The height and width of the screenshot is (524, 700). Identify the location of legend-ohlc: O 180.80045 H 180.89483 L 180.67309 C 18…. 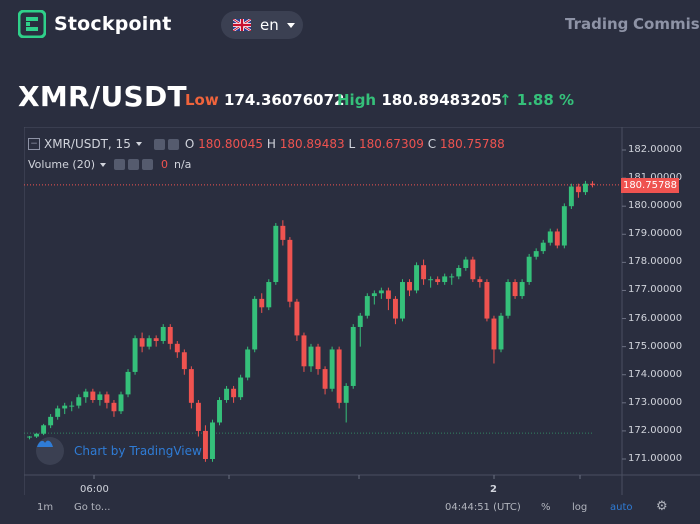
(345, 144).